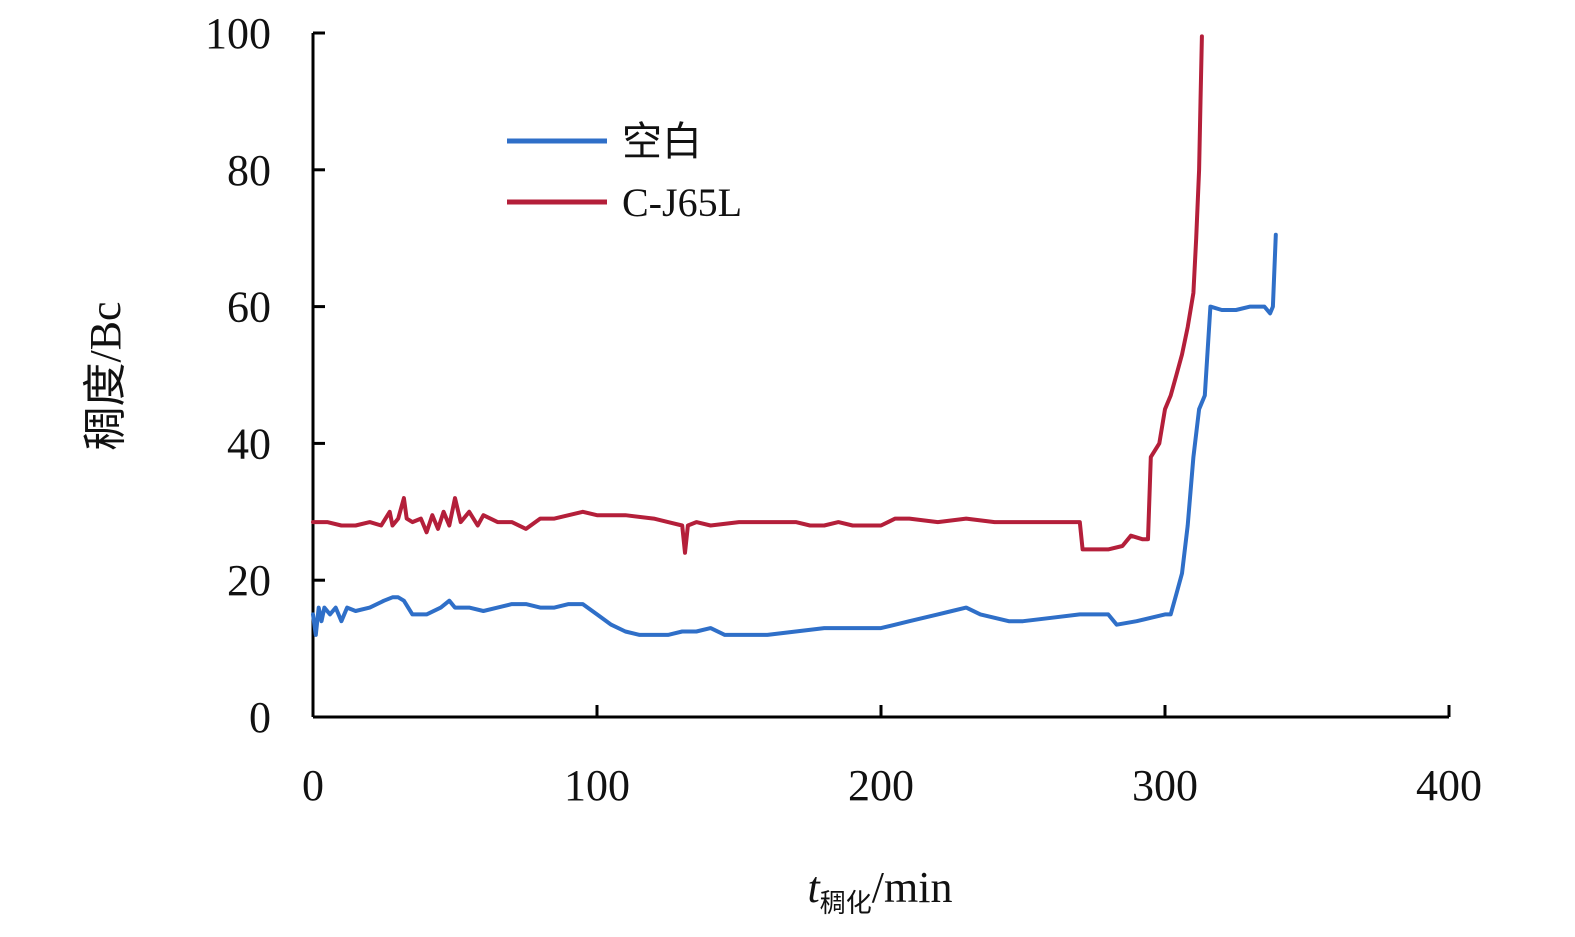 This screenshot has height=937, width=1575. What do you see at coordinates (249, 307) in the screenshot?
I see `y-tick-label-60: 60` at bounding box center [249, 307].